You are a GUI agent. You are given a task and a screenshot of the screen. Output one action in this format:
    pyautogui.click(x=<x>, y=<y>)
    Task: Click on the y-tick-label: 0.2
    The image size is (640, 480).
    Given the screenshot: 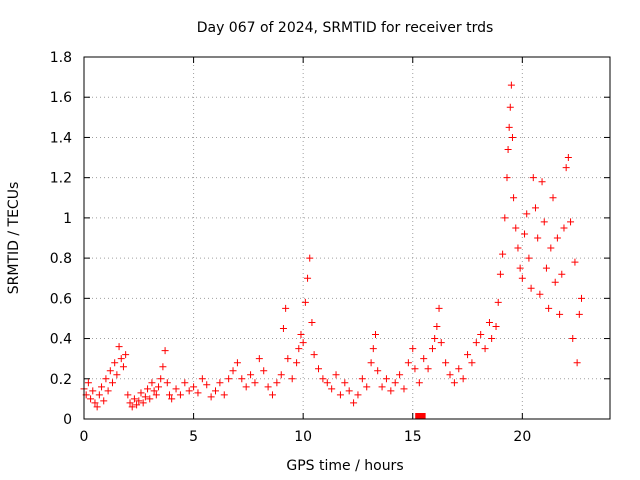 What is the action you would take?
    pyautogui.click(x=61, y=380)
    